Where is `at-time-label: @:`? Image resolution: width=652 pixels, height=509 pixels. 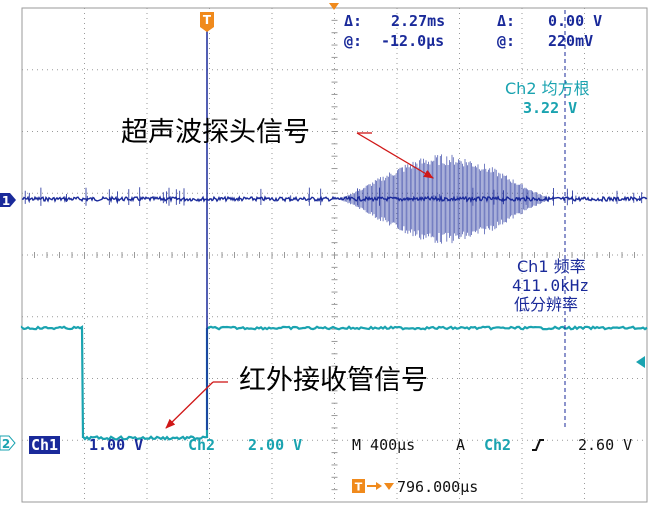
at-time-label: @: is located at coordinates (353, 41).